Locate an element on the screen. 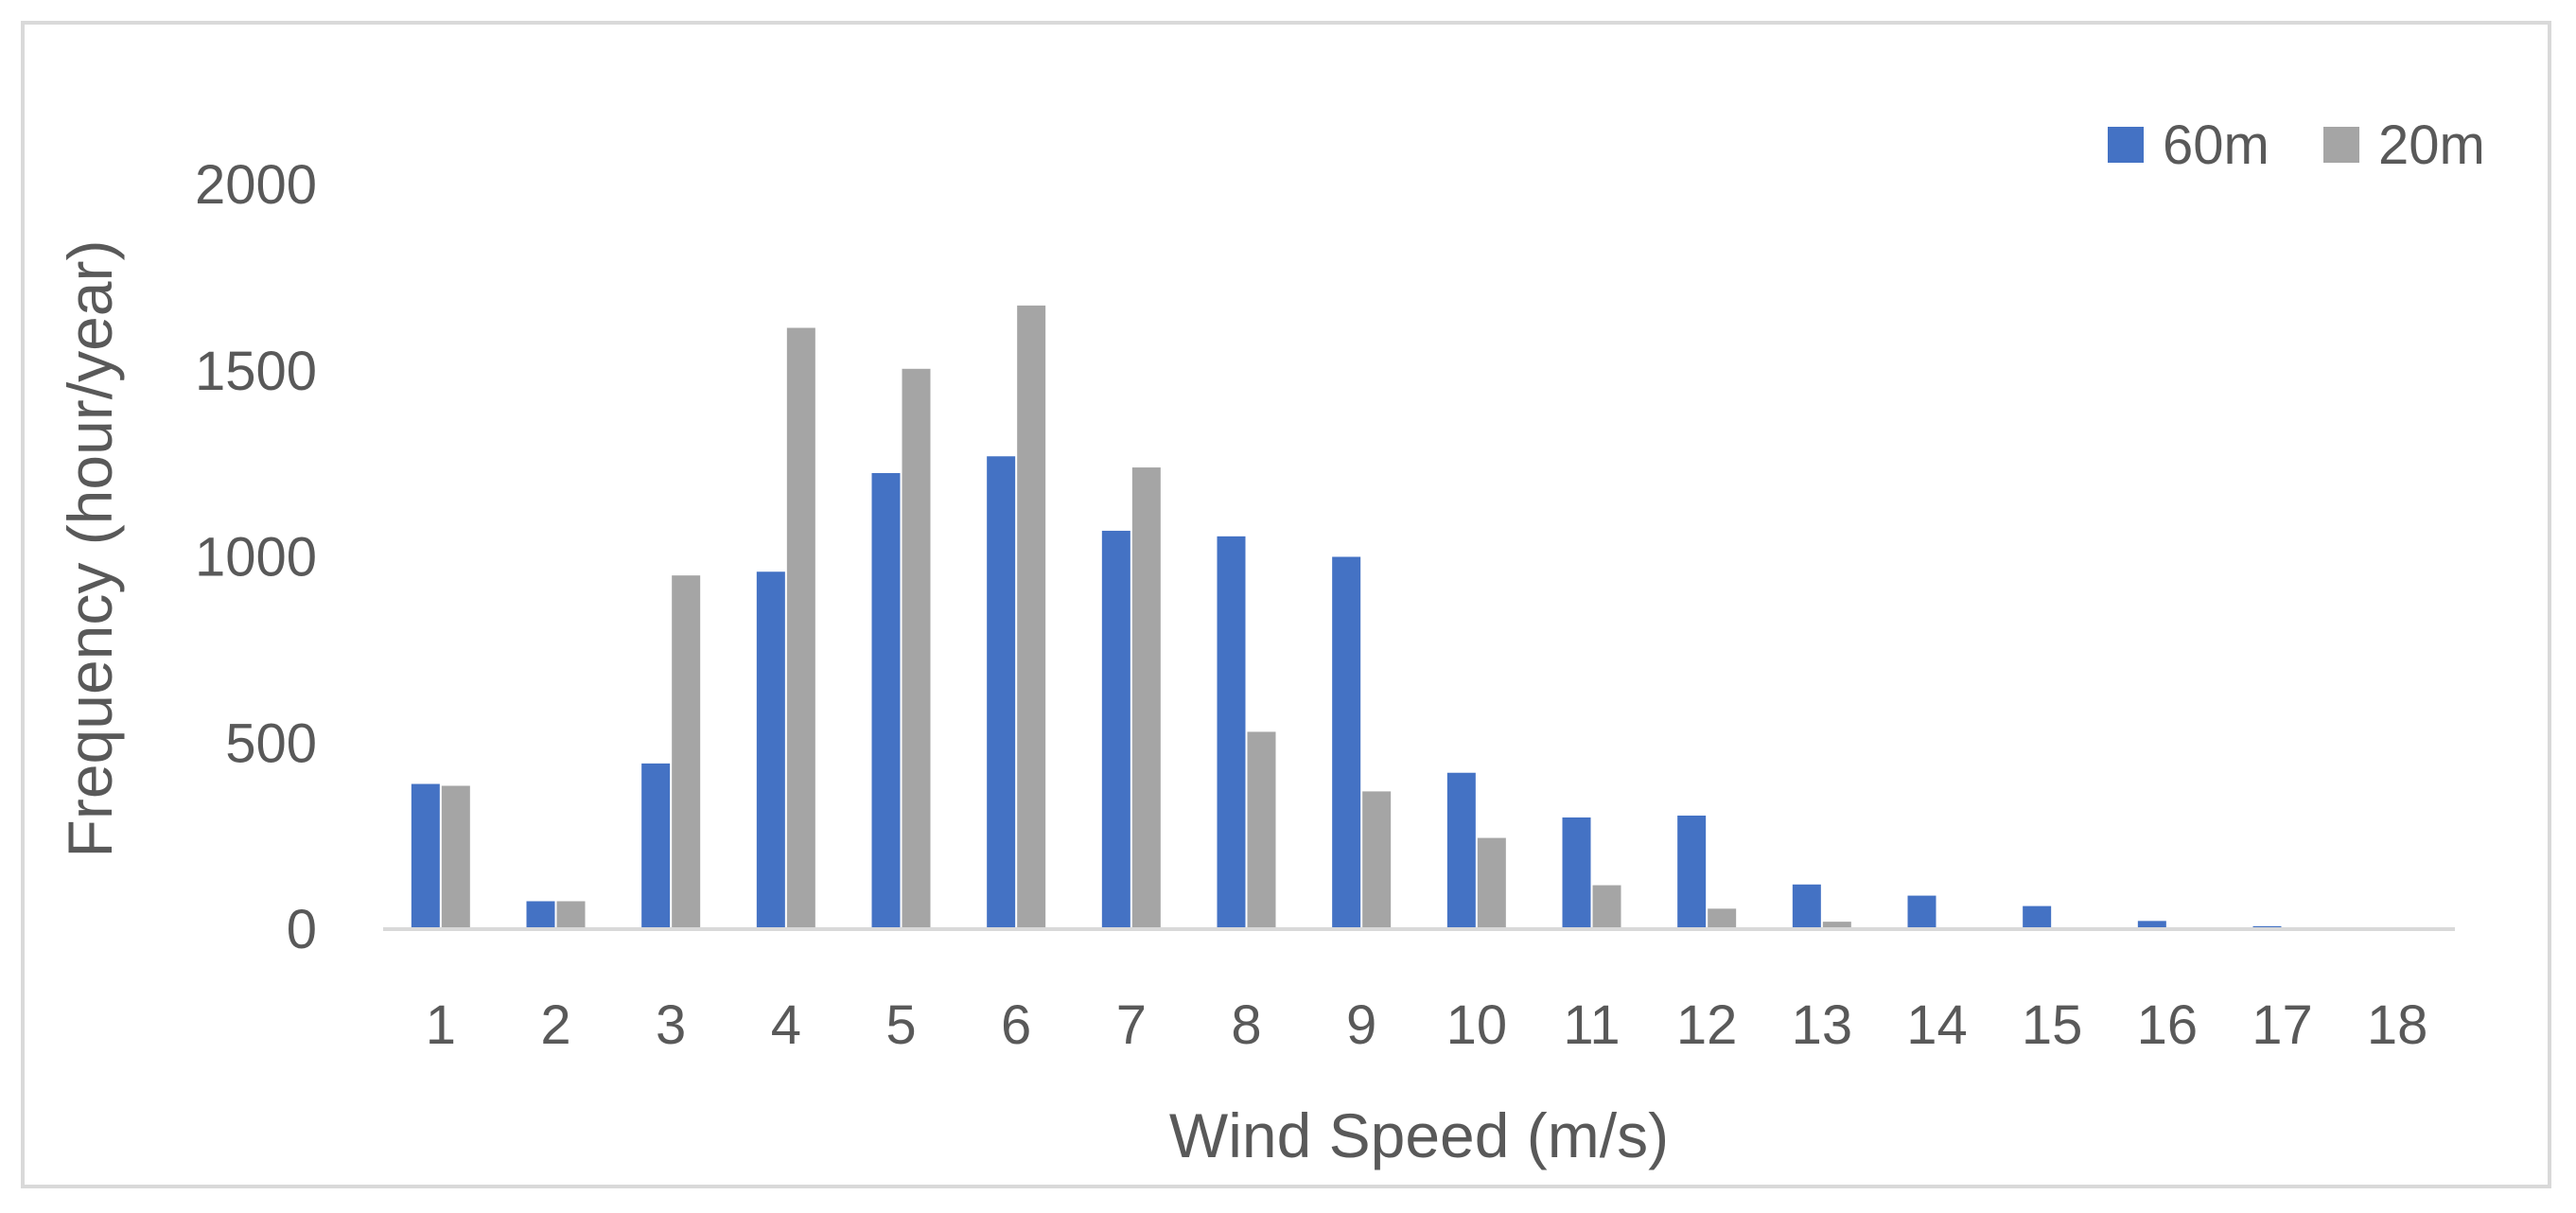  legend-label-60m: 60m is located at coordinates (2216, 145).